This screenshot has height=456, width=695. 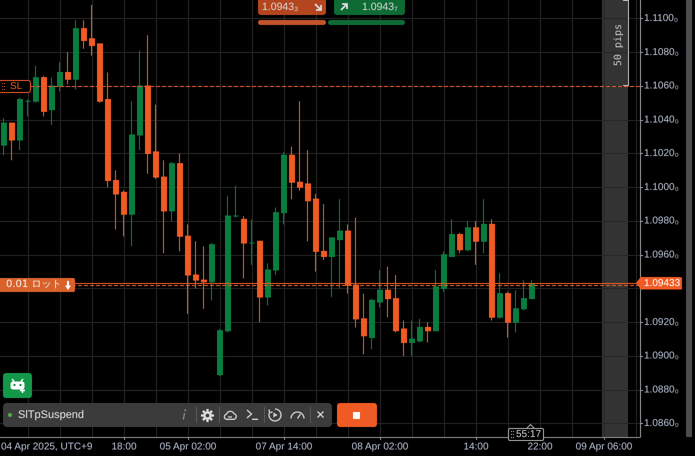 What do you see at coordinates (280, 7) in the screenshot?
I see `annotation: 1.0943₃` at bounding box center [280, 7].